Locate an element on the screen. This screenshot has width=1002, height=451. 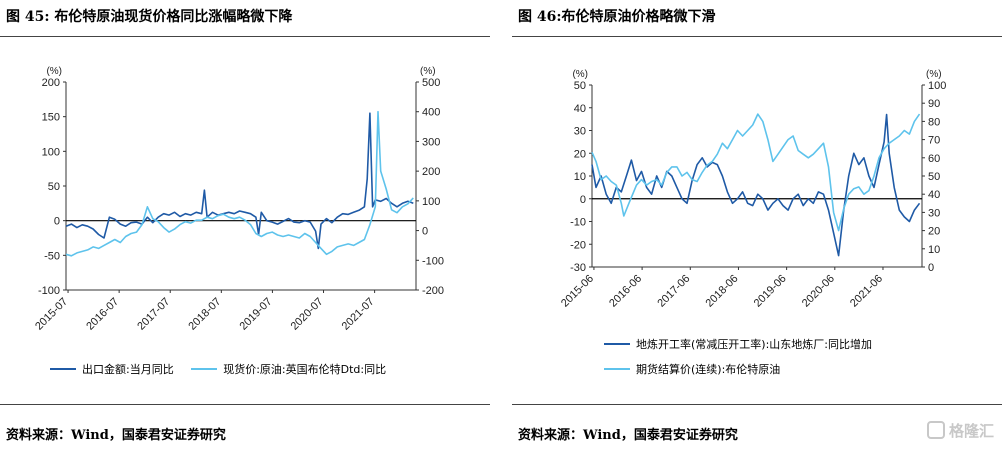
legend-item: 出口金额:当月同比 is located at coordinates (112, 369).